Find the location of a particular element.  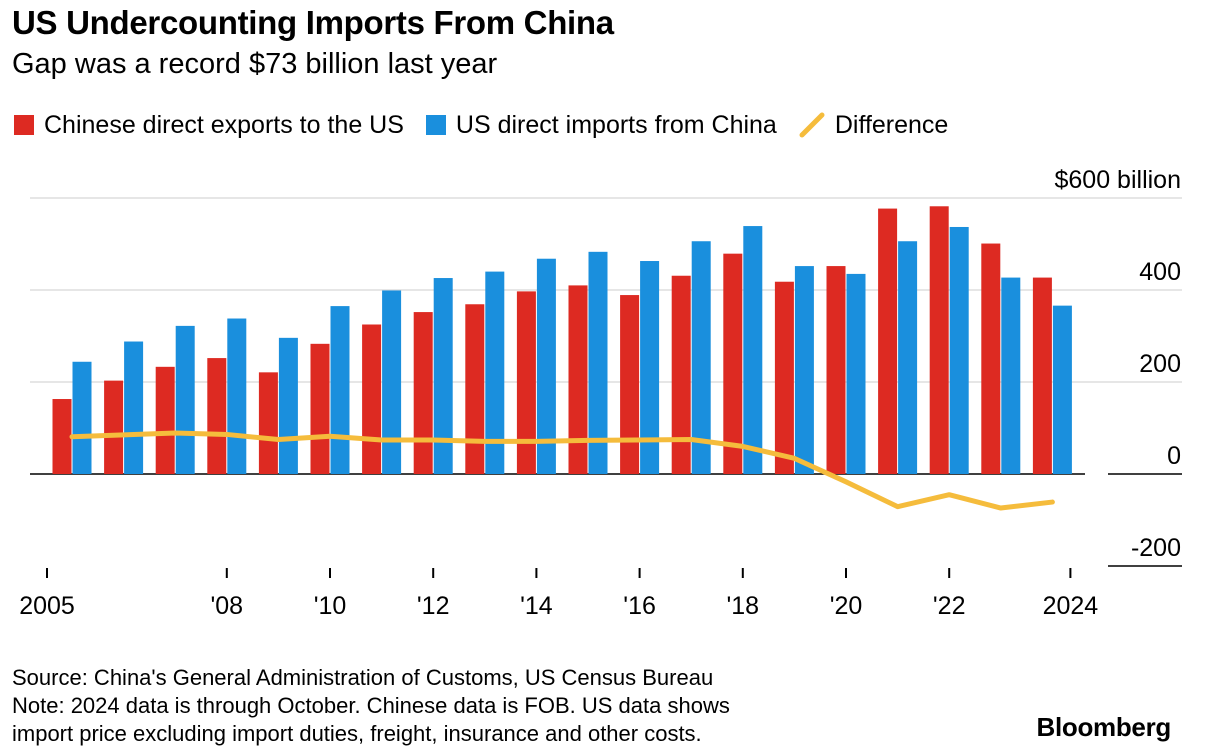

y-tick-label-4: -200 is located at coordinates (1156, 548).